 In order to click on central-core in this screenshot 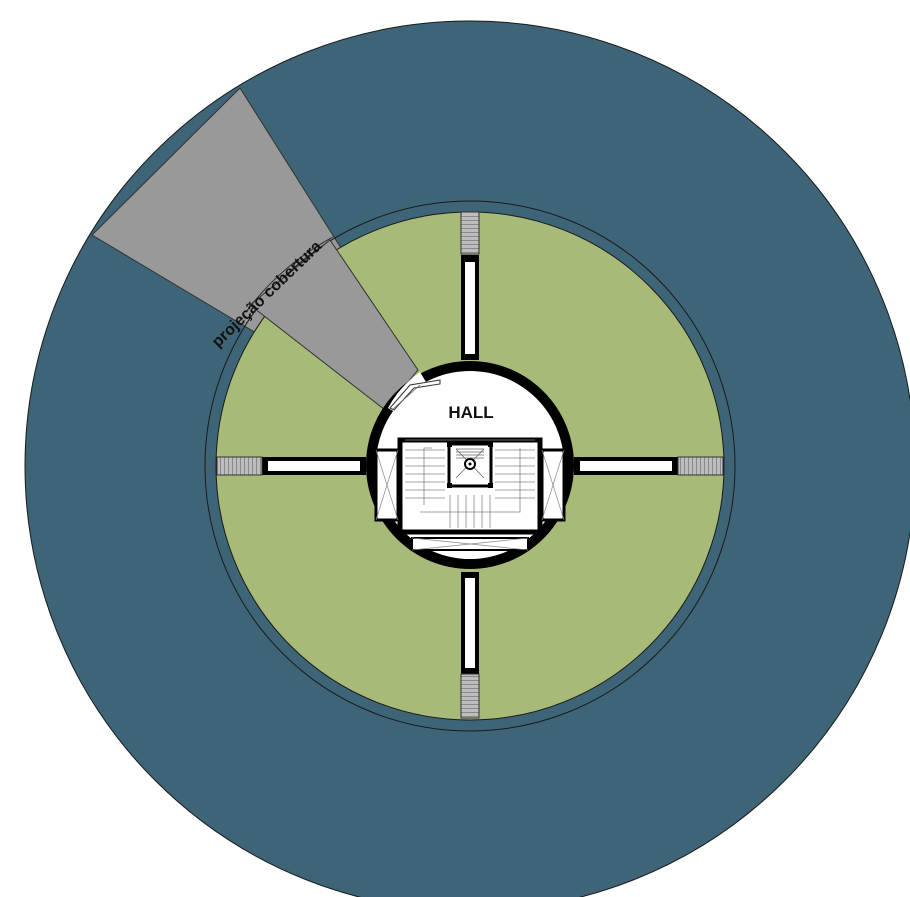, I will do `click(470, 465)`.